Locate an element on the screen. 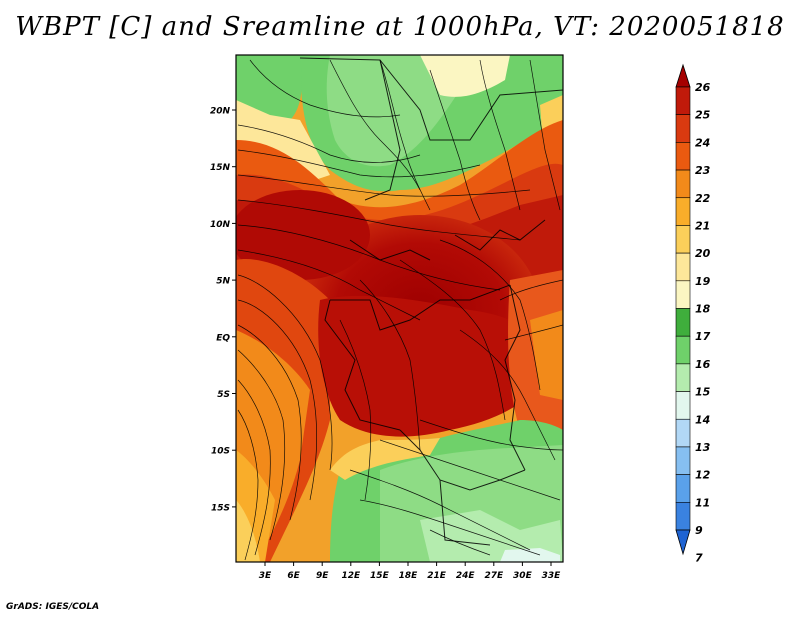  colorbar-label: 7 is located at coordinates (699, 558).